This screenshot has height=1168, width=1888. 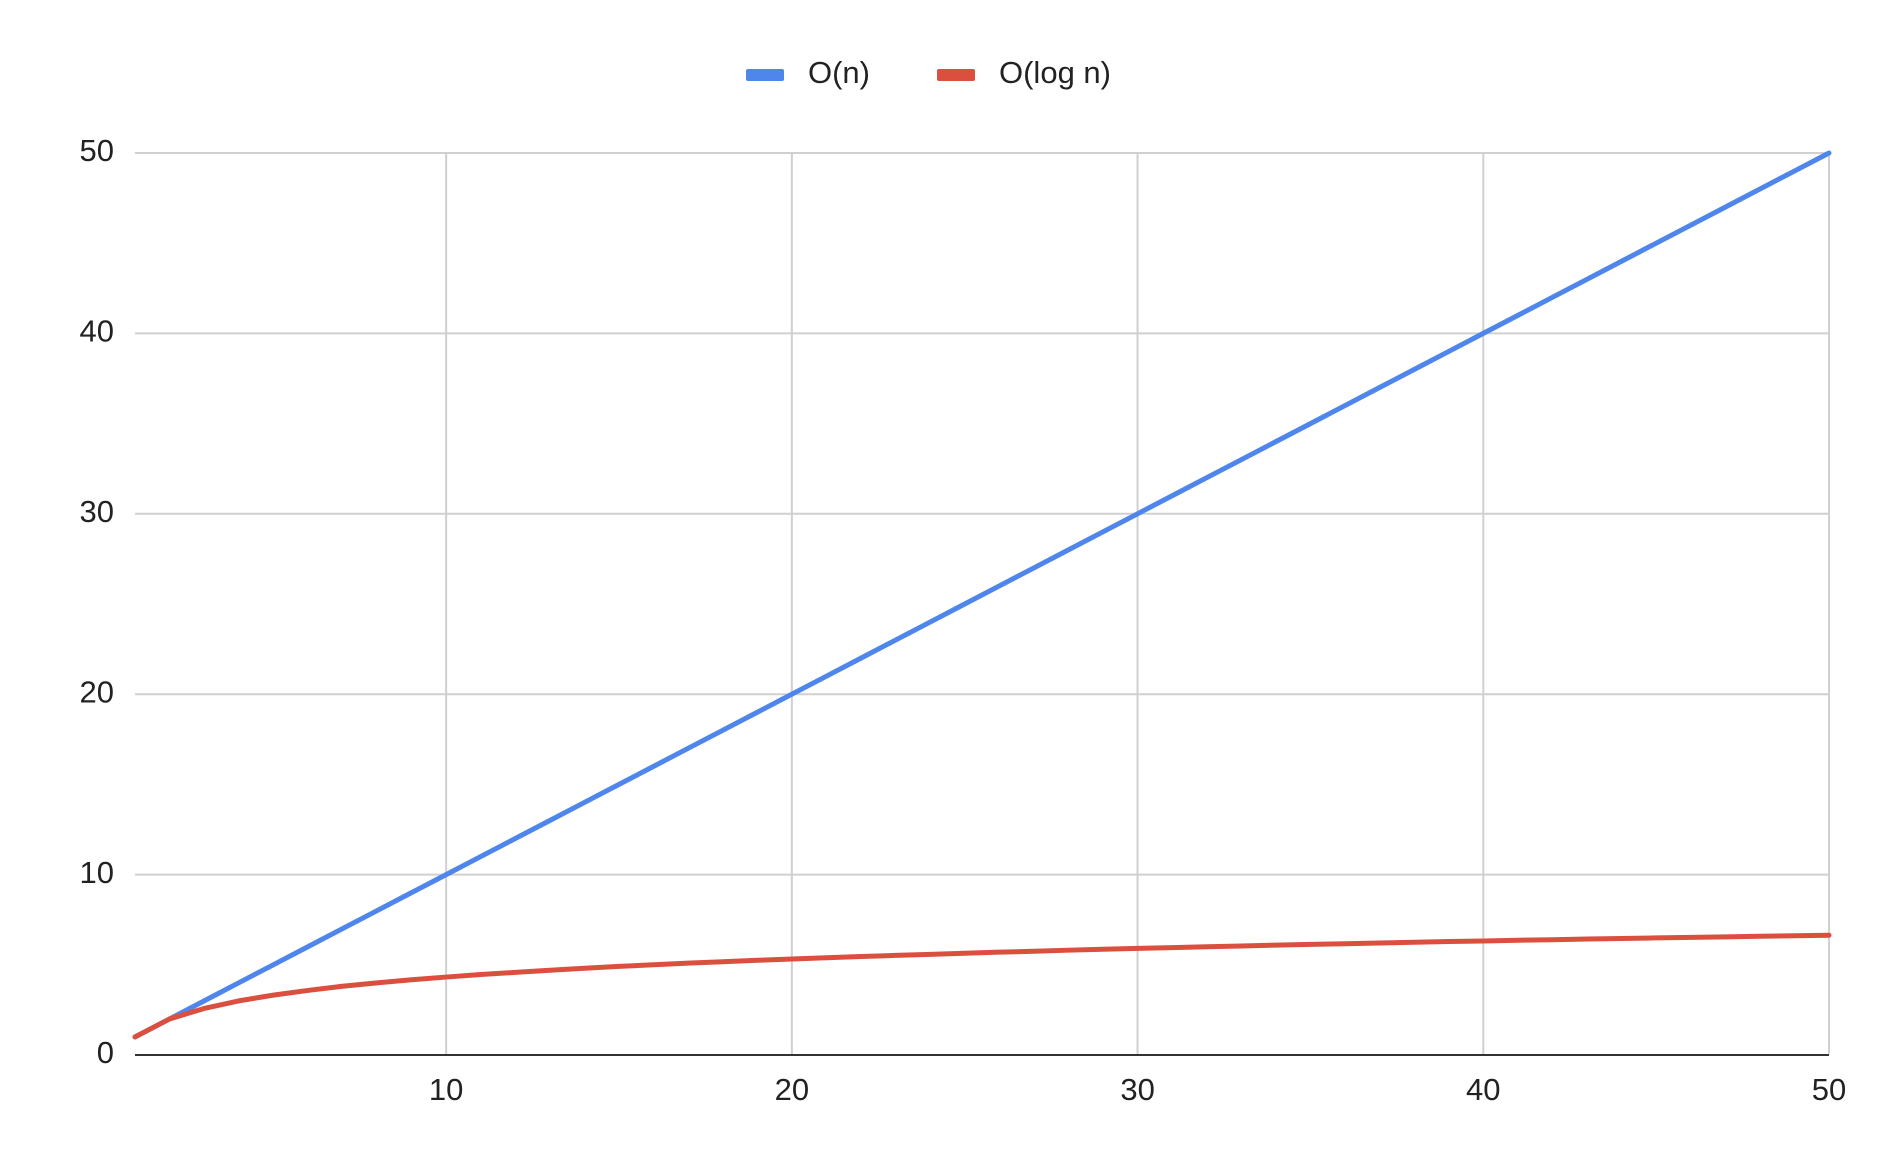 What do you see at coordinates (97, 150) in the screenshot?
I see `y-tick-label: 50` at bounding box center [97, 150].